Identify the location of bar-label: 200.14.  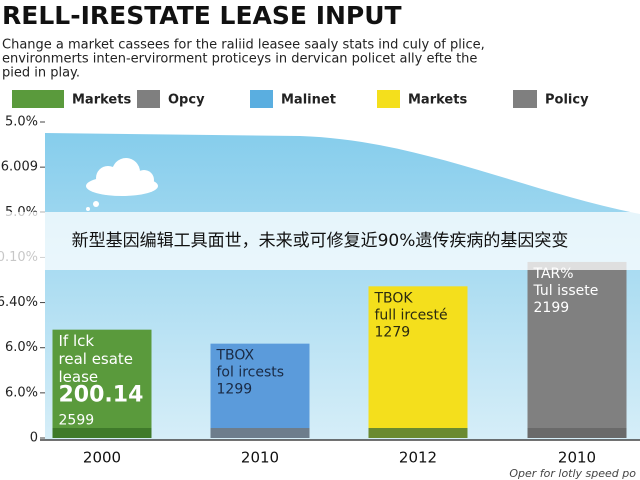
(101, 395).